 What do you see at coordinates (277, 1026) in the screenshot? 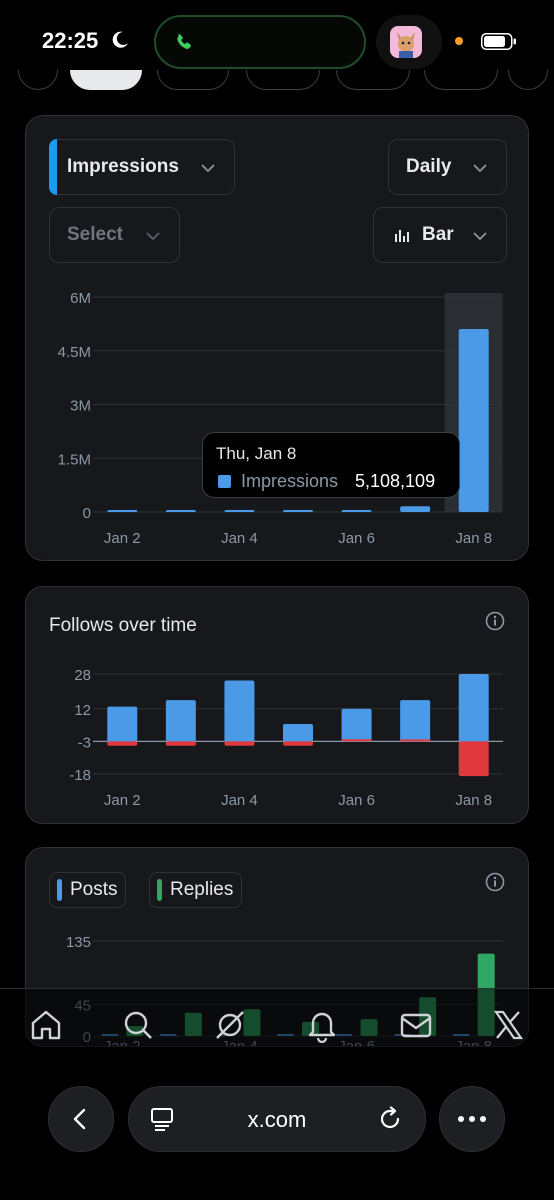
I see `bottom-tab-bar` at bounding box center [277, 1026].